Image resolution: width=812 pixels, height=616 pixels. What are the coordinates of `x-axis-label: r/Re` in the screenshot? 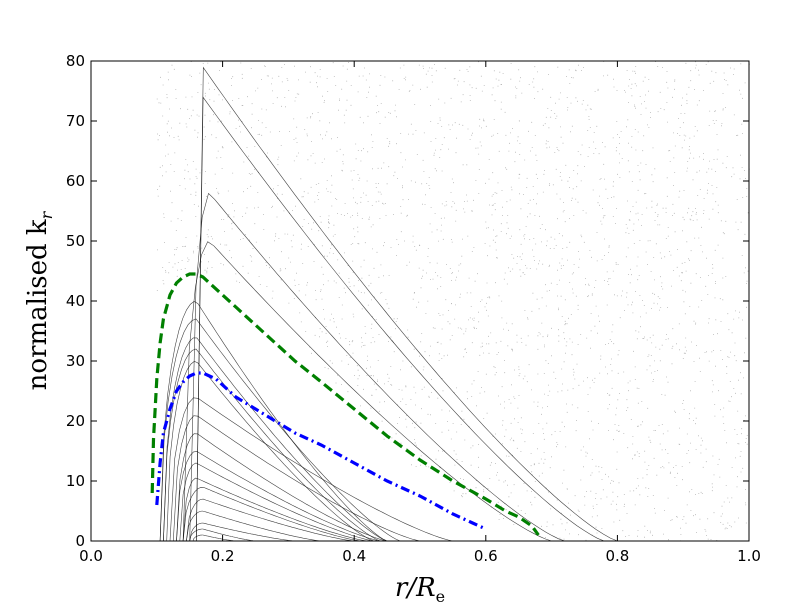 It's located at (420, 589).